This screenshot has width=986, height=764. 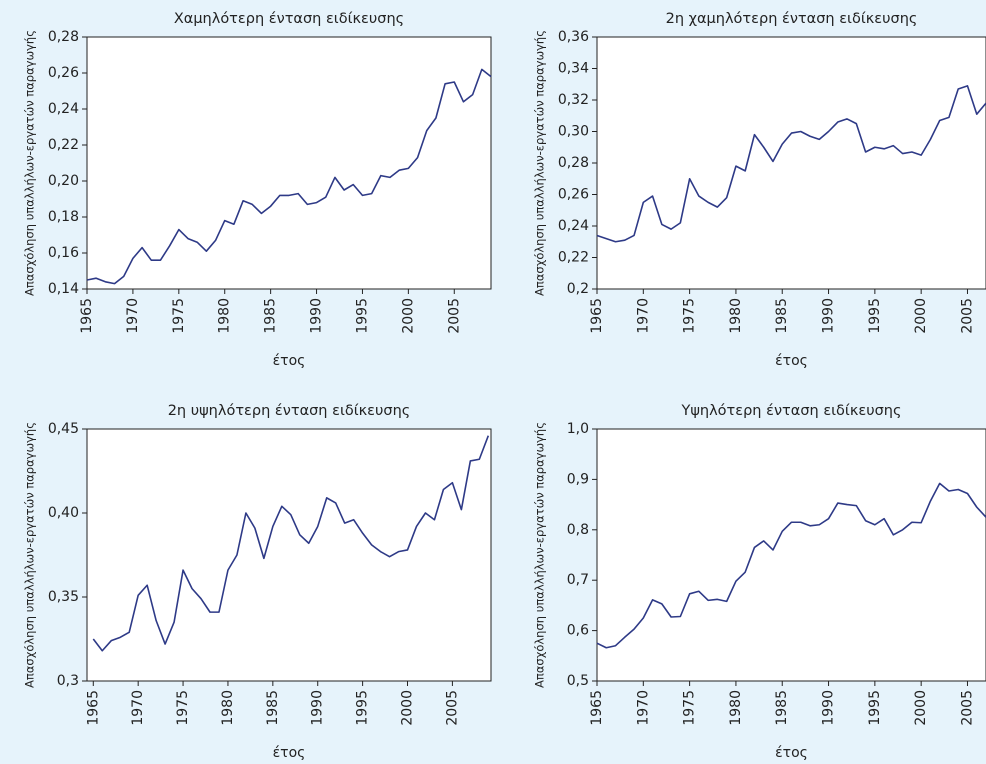 What do you see at coordinates (578, 681) in the screenshot?
I see `y-tick-label: 0,5` at bounding box center [578, 681].